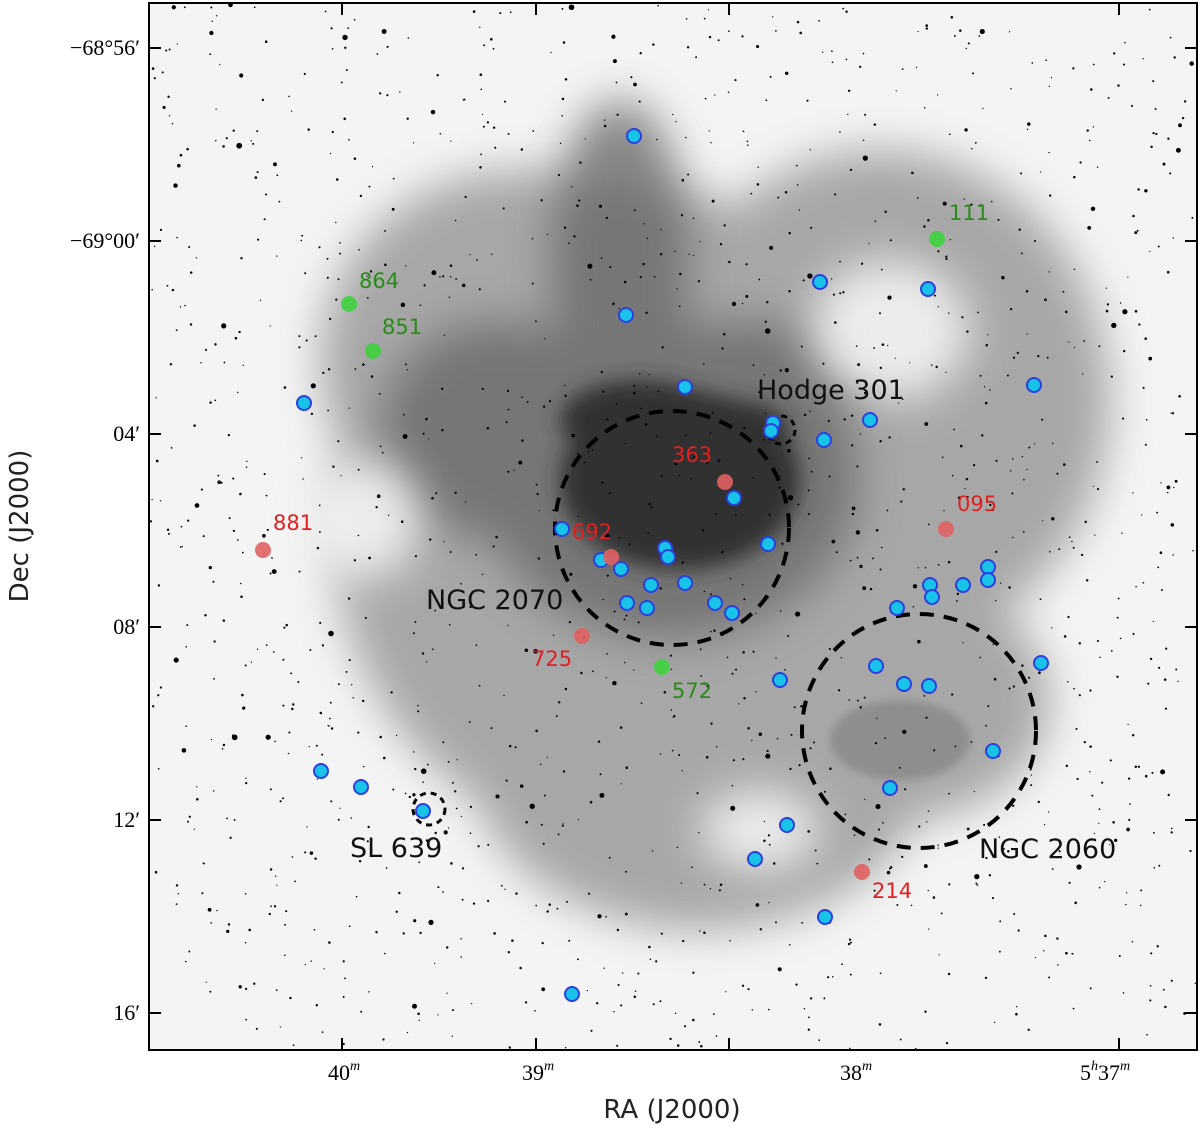  Describe the element at coordinates (293, 523) in the screenshot. I see `star-label-881: 881` at that location.